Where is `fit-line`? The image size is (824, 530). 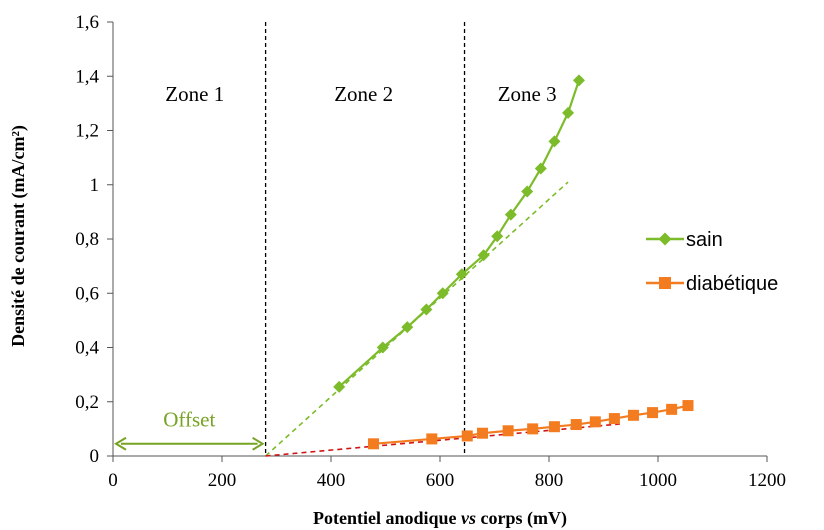
fit-line is located at coordinates (442, 440).